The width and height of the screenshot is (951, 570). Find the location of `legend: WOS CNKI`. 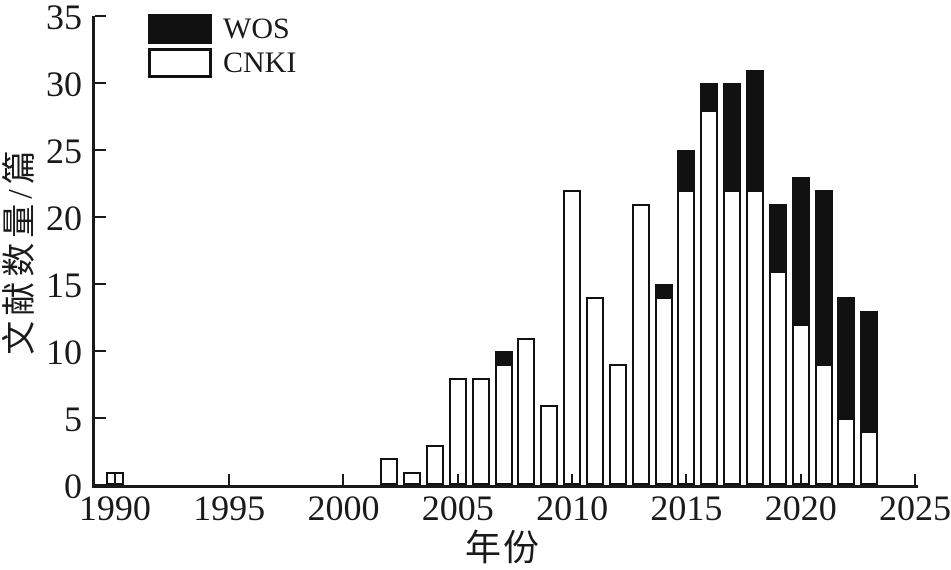

legend: WOS CNKI is located at coordinates (222, 47).